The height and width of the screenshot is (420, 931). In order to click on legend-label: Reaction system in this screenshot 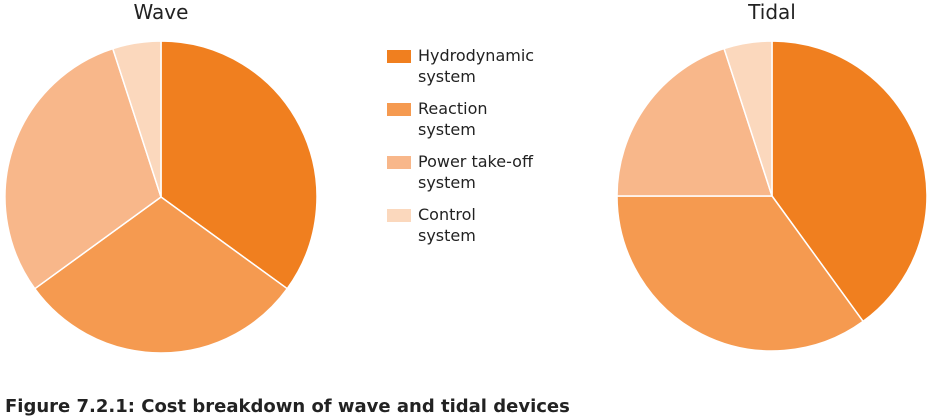, I will do `click(453, 119)`.